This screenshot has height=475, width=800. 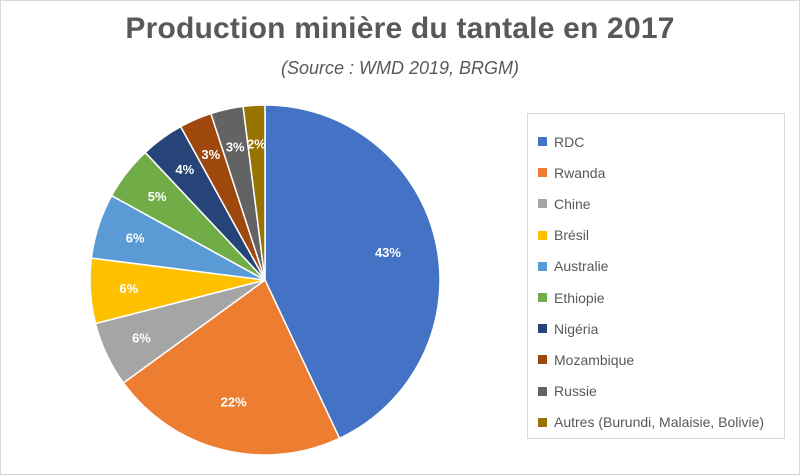 What do you see at coordinates (235, 146) in the screenshot?
I see `pie-data-label-9: 3%` at bounding box center [235, 146].